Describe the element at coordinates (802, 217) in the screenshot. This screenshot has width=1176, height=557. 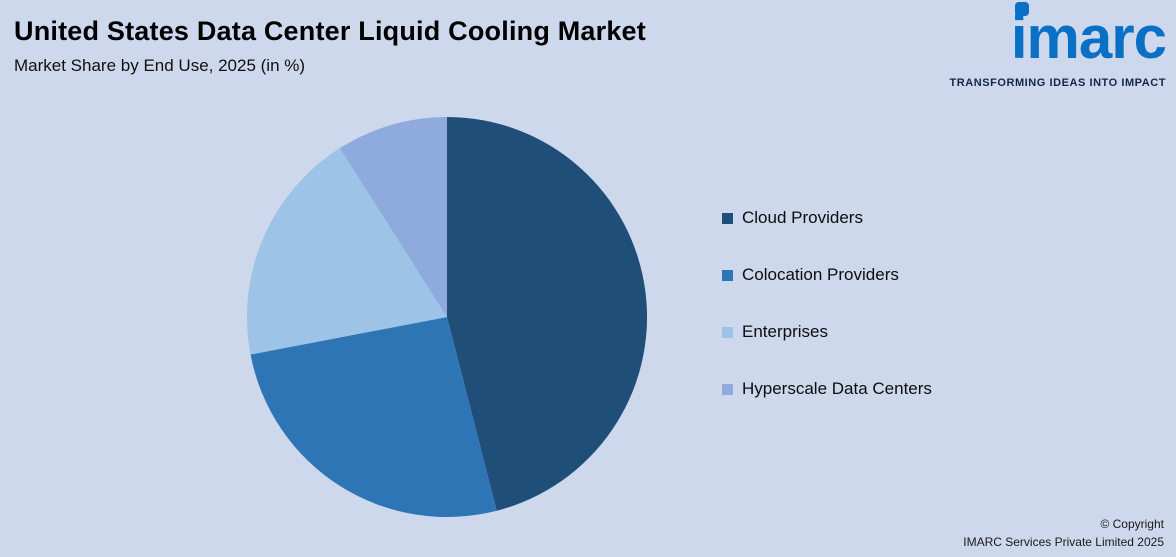
I see `legend-label: Cloud Providers` at that location.